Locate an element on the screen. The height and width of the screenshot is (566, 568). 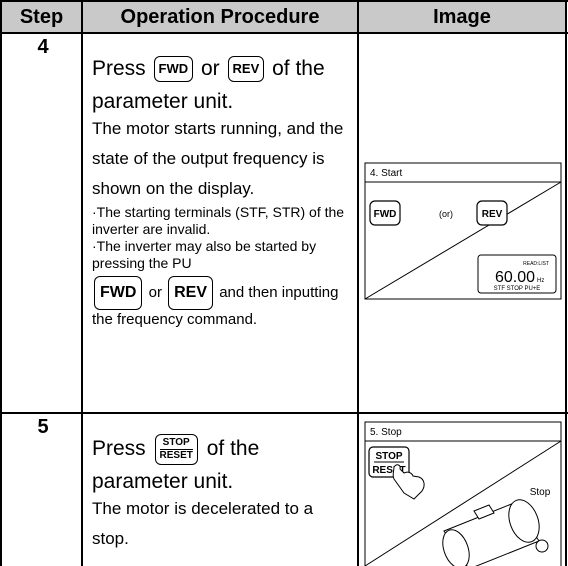
key-label: REV is located at coordinates (492, 214).